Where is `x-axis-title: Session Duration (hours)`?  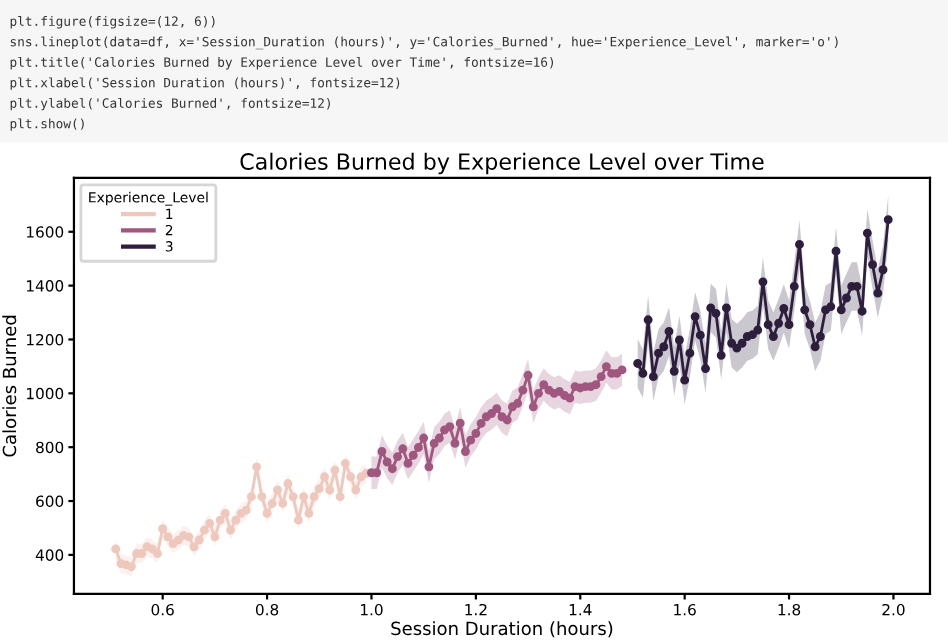 x-axis-title: Session Duration (hours) is located at coordinates (502, 629).